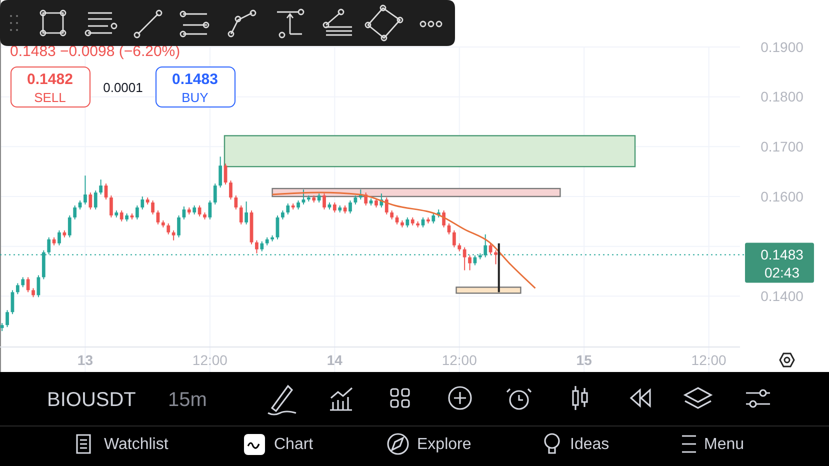 The image size is (829, 466). What do you see at coordinates (782, 96) in the screenshot?
I see `y-tick-label: 0.1800` at bounding box center [782, 96].